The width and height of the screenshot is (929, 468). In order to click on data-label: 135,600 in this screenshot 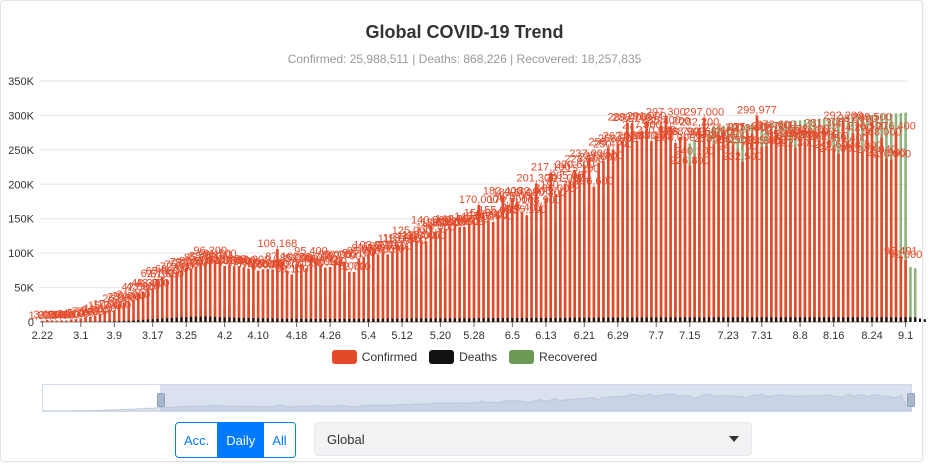, I will do `click(445, 224)`.